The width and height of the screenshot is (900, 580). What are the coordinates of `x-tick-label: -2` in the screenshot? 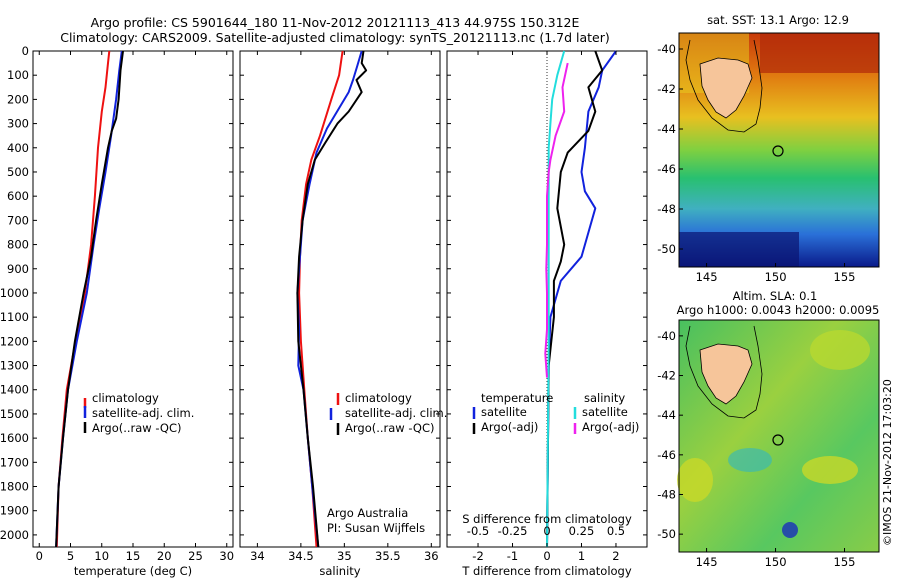 It's located at (477, 556).